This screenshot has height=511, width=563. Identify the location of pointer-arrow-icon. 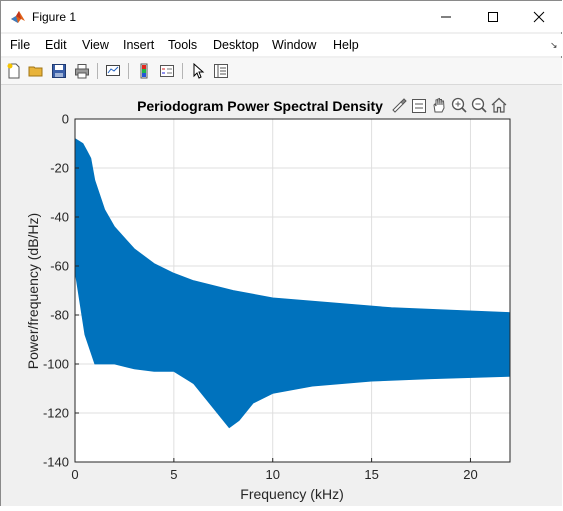
(198, 71).